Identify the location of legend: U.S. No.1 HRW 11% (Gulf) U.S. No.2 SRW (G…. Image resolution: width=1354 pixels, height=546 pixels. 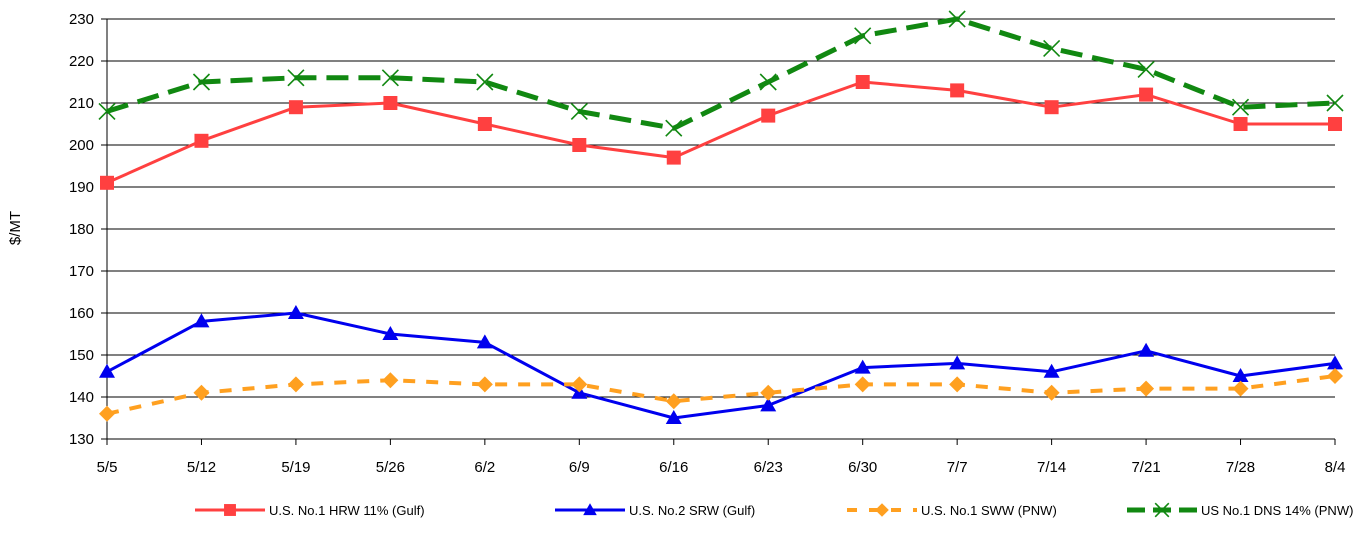
(774, 510).